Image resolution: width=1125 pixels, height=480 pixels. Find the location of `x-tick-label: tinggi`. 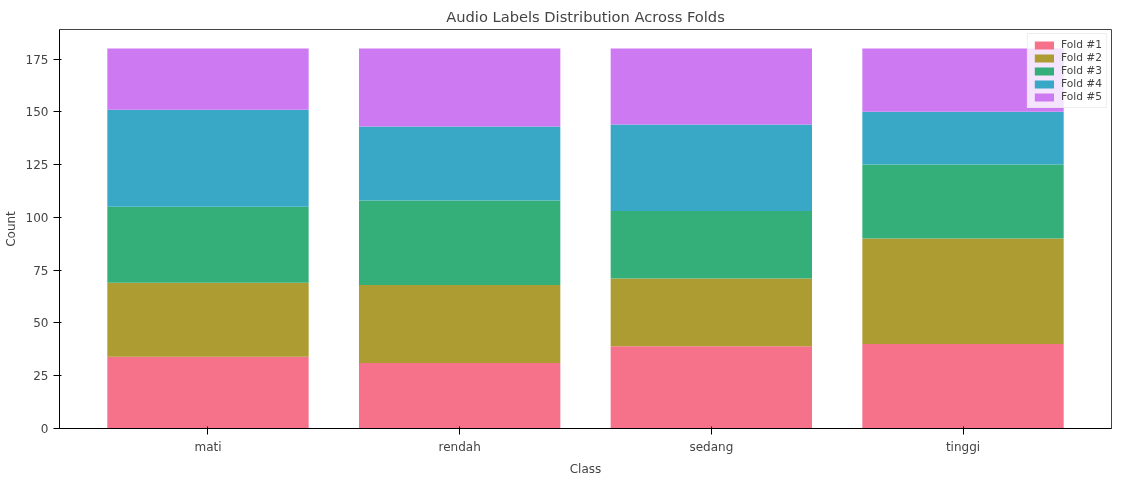

x-tick-label: tinggi is located at coordinates (963, 446).